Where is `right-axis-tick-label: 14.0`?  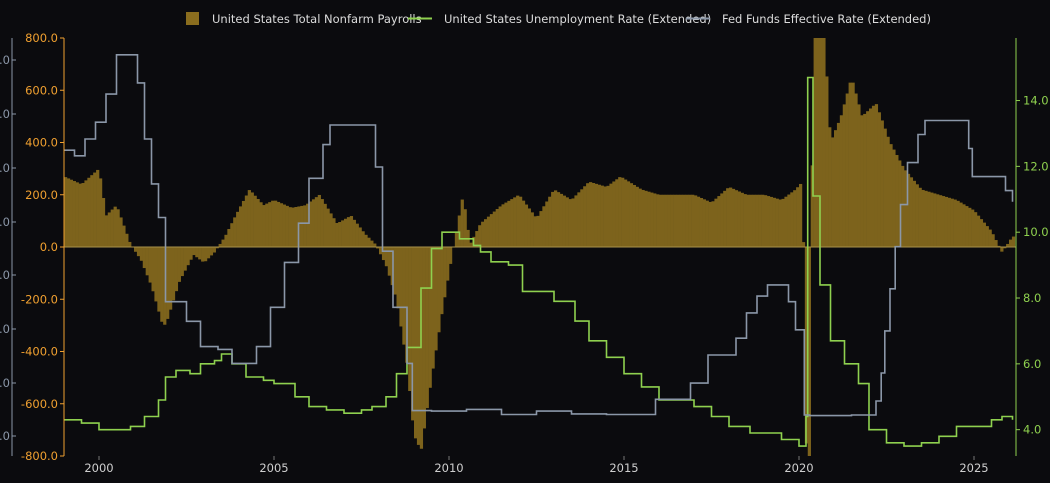 right-axis-tick-label: 14.0 is located at coordinates (1036, 101).